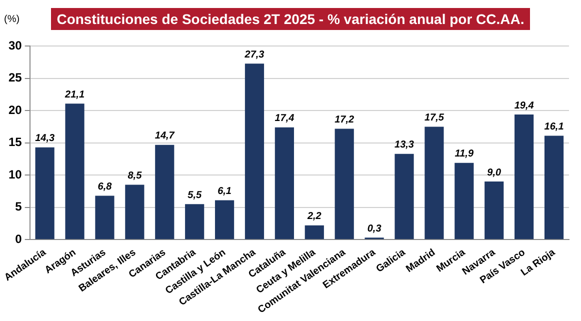 This screenshot has width=581, height=321. Describe the element at coordinates (135, 176) in the screenshot. I see `data-label: 8,5` at that location.